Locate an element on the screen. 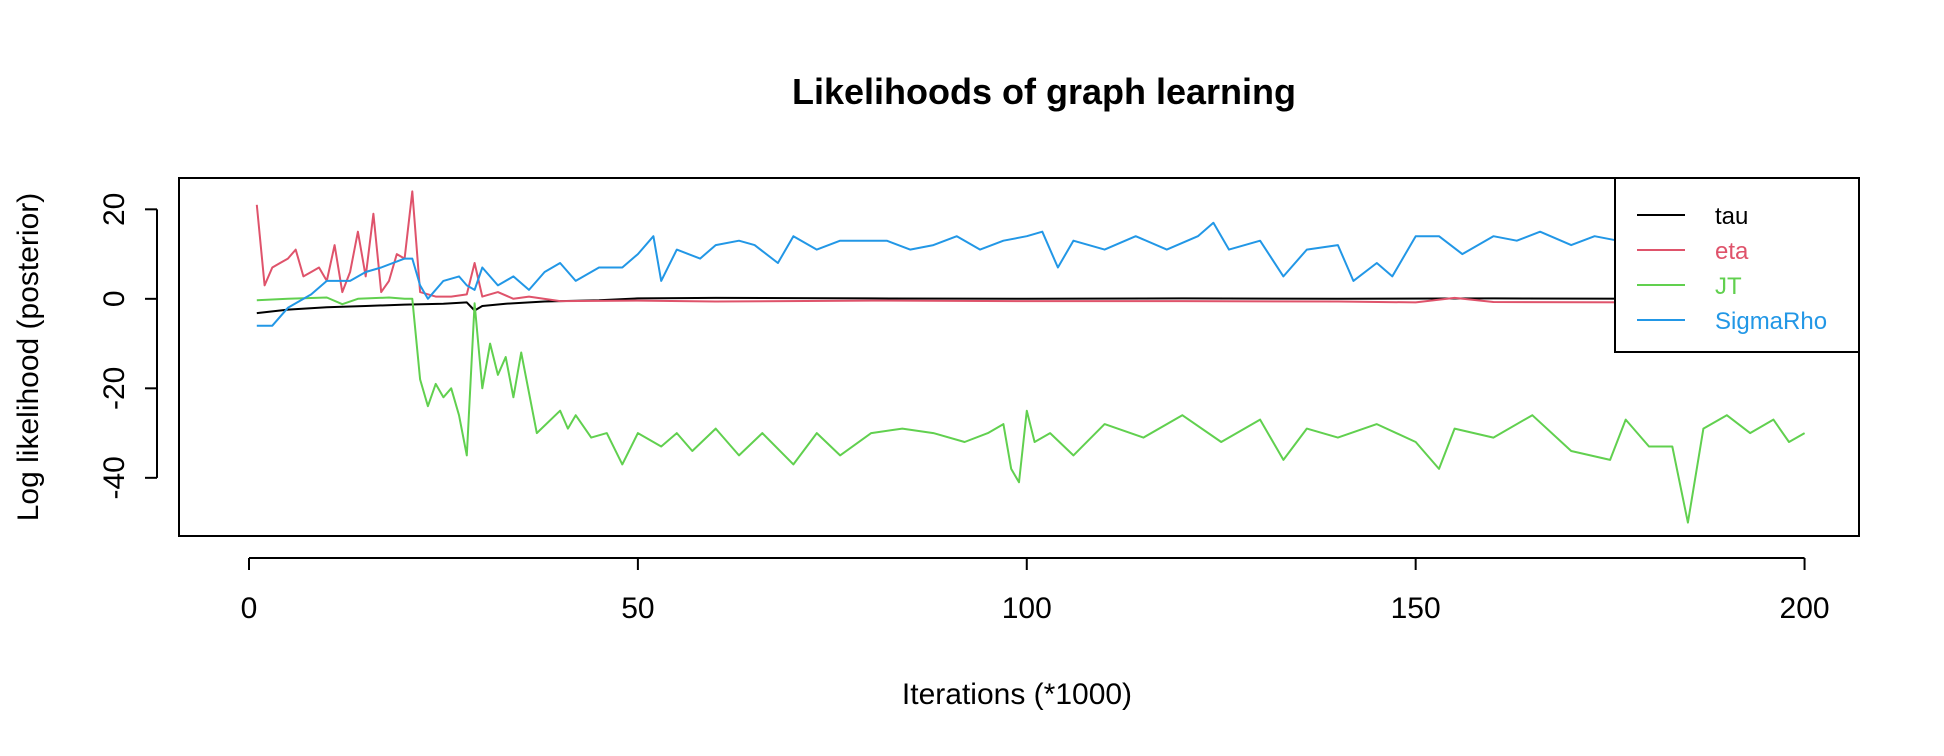  legend-box is located at coordinates (1737, 265).